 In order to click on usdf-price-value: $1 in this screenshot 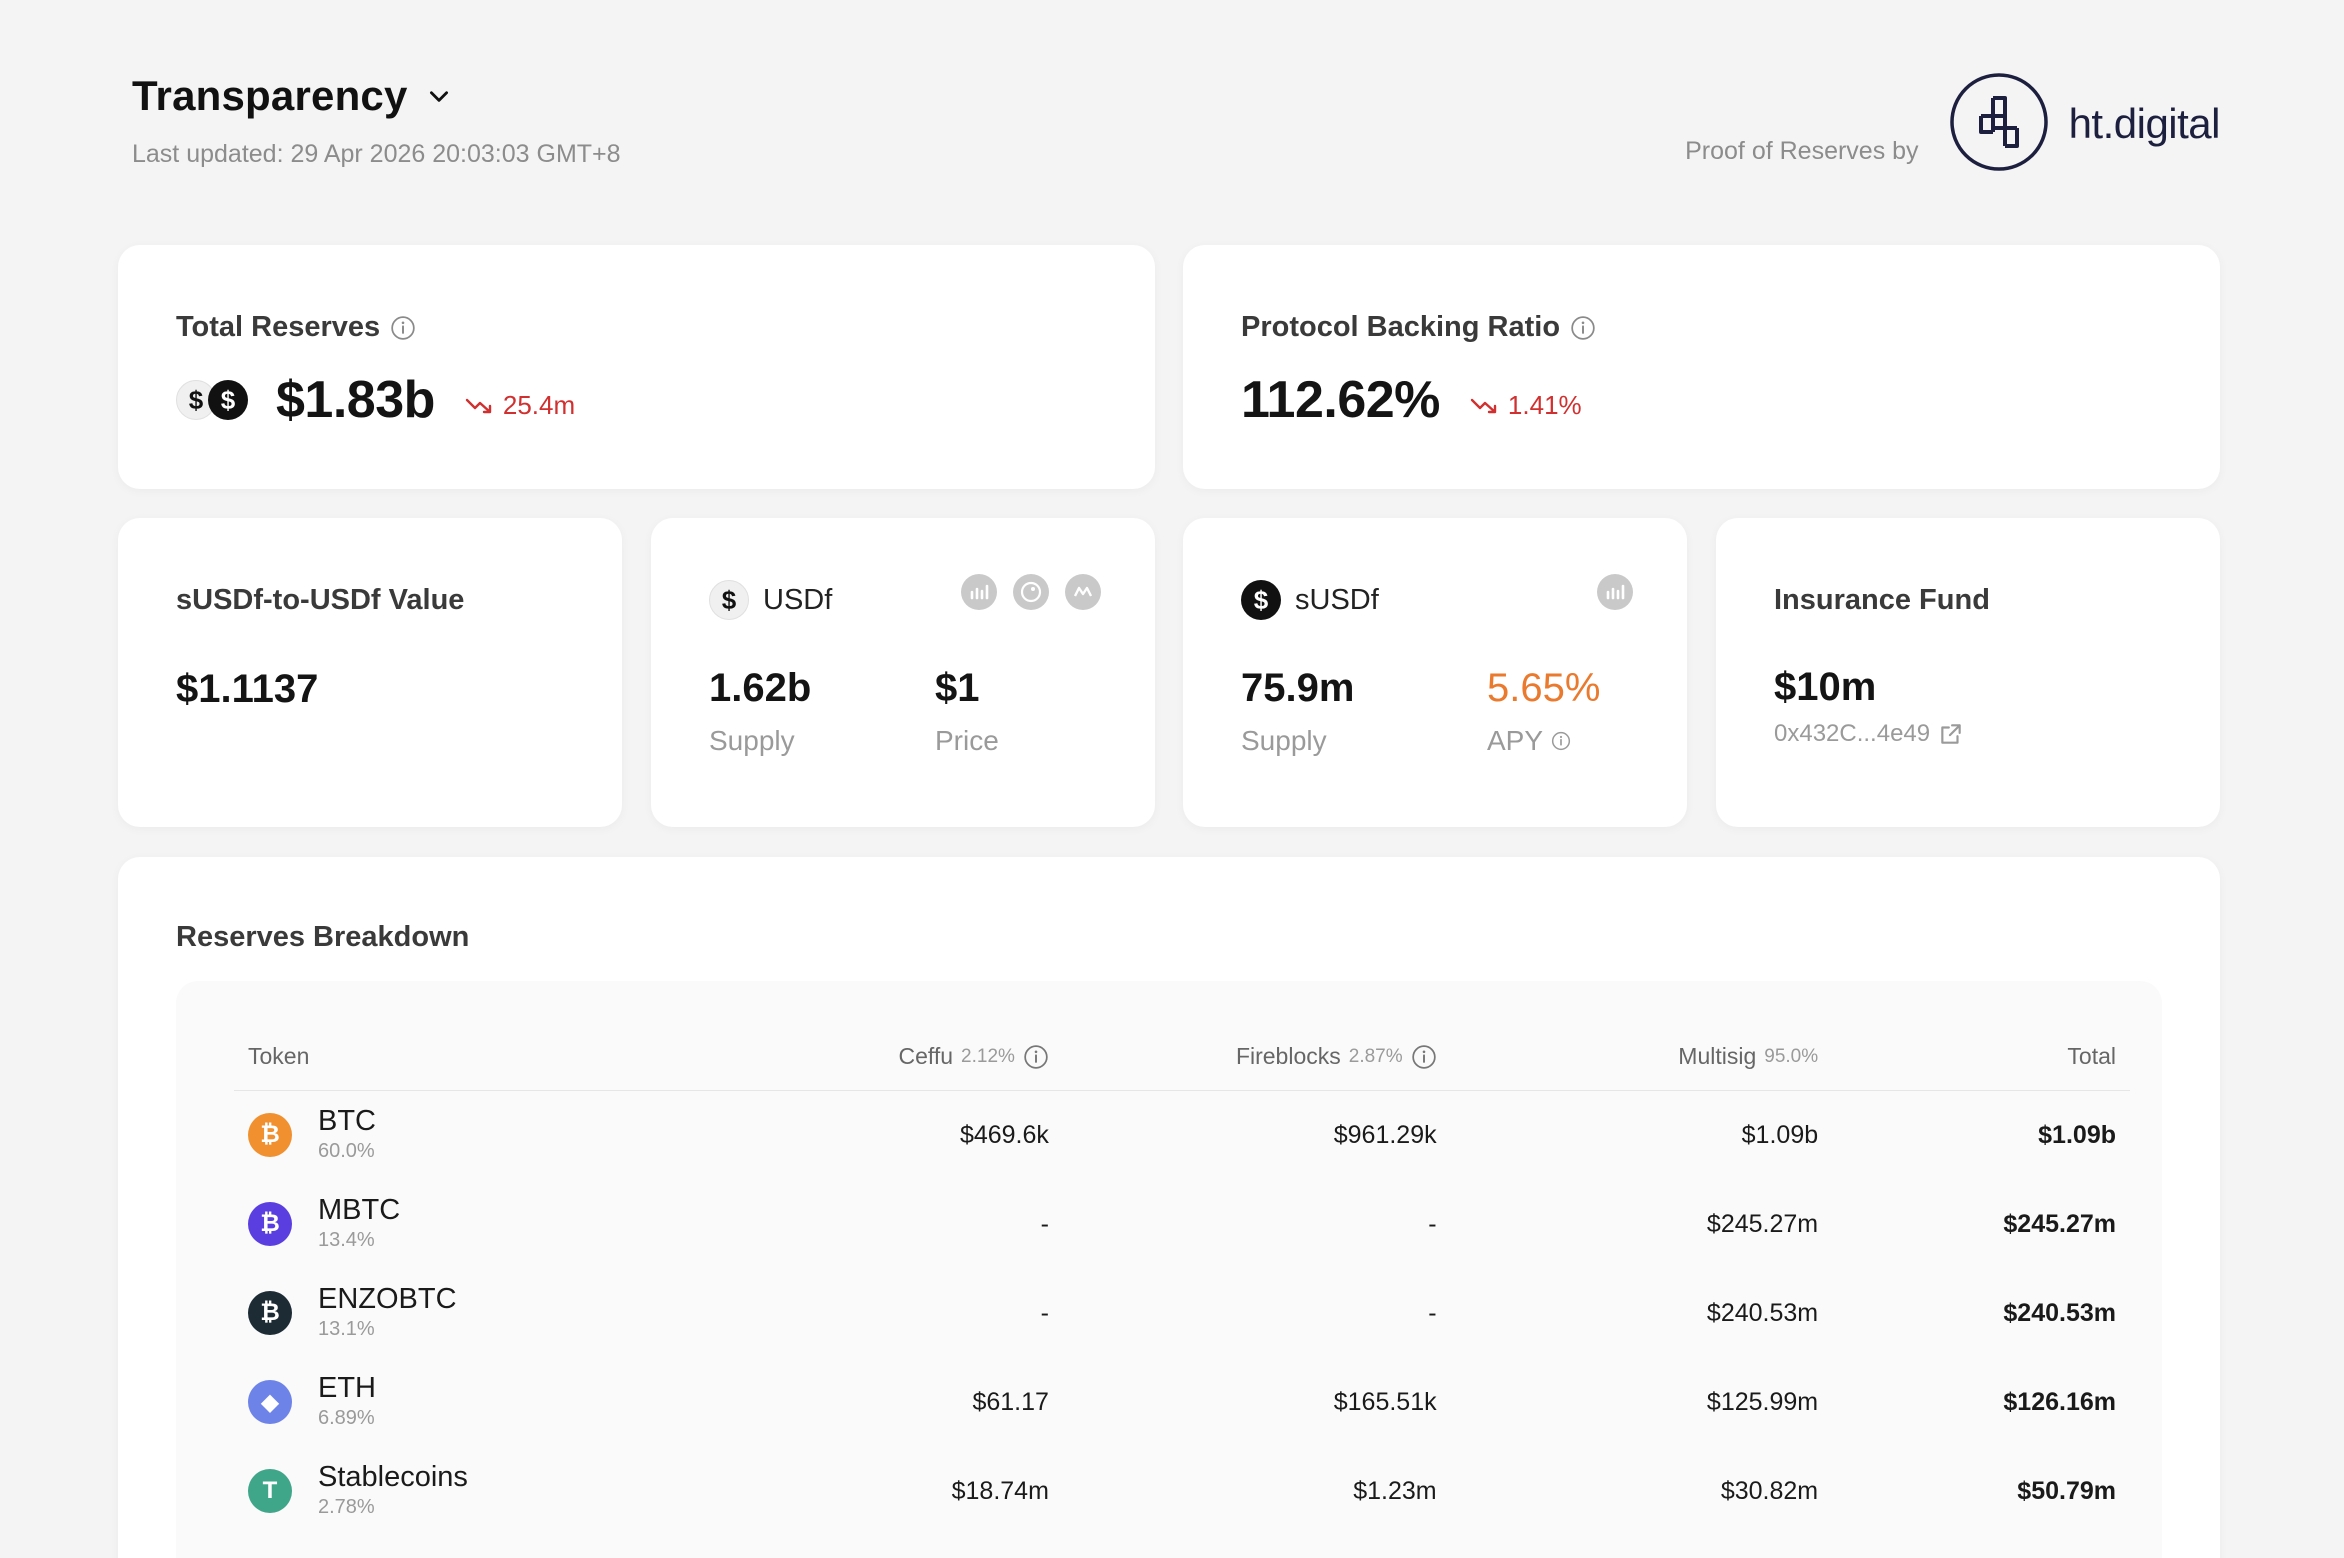, I will do `click(957, 688)`.